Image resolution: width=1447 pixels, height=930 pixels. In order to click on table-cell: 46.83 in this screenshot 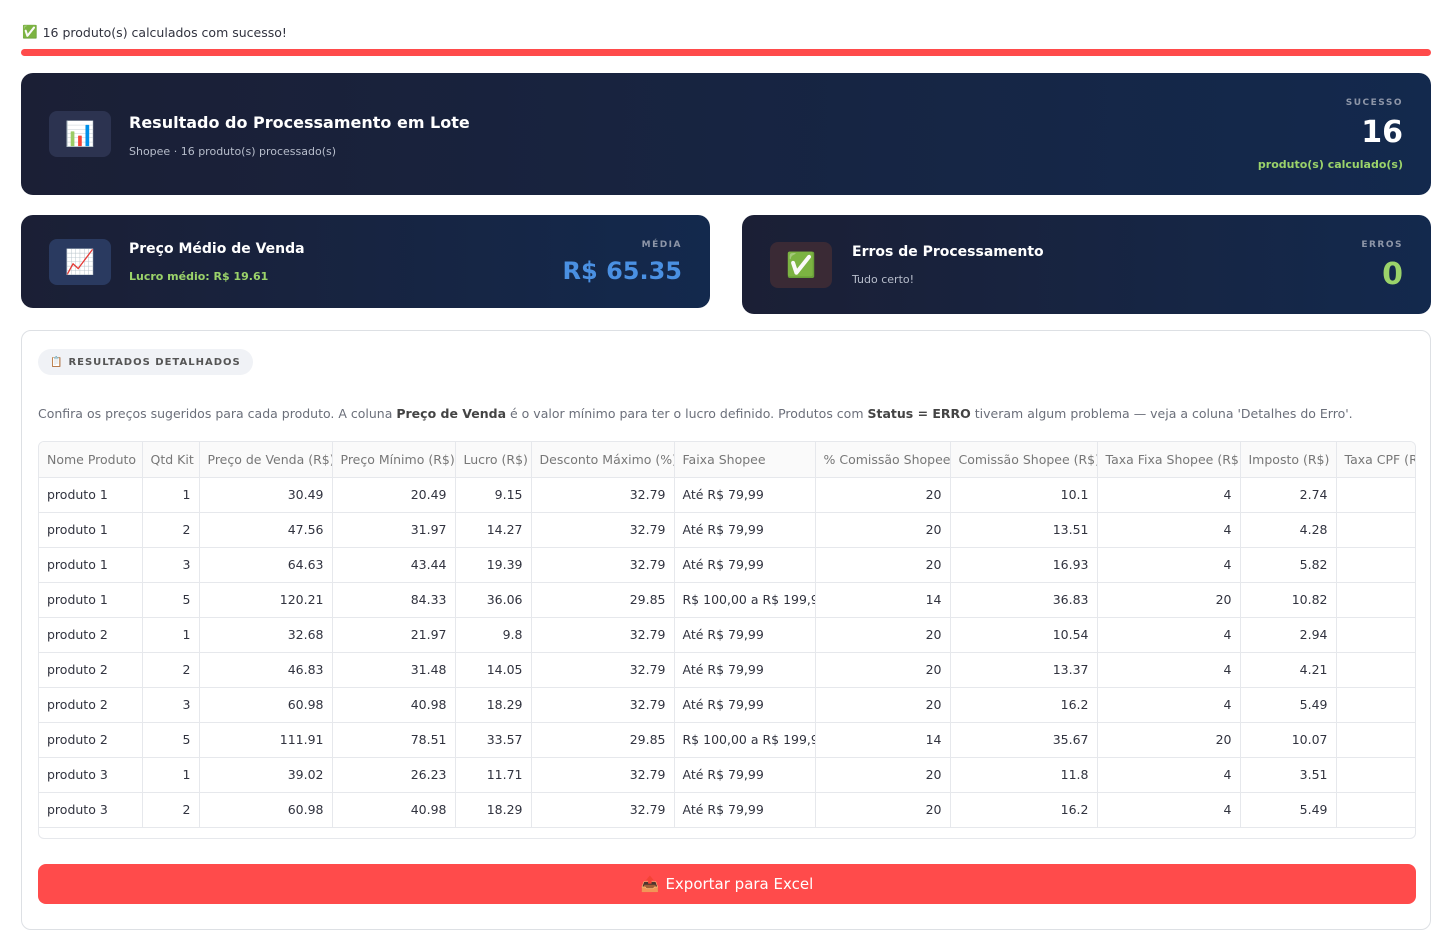, I will do `click(266, 670)`.